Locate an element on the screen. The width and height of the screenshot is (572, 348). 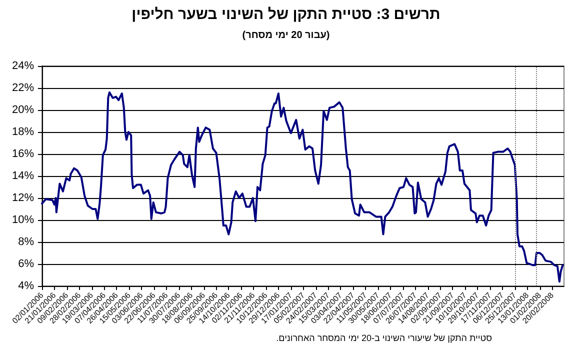
y-tick-label: 4% is located at coordinates (26, 286).